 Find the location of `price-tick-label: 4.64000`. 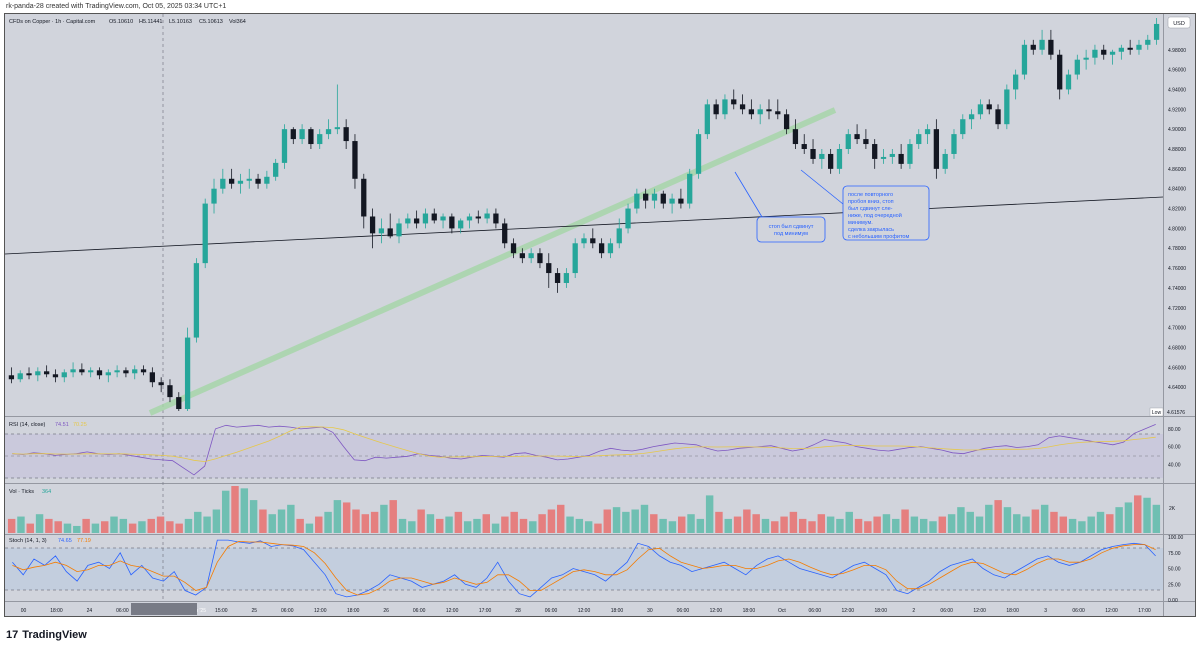

price-tick-label: 4.64000 is located at coordinates (1177, 388).